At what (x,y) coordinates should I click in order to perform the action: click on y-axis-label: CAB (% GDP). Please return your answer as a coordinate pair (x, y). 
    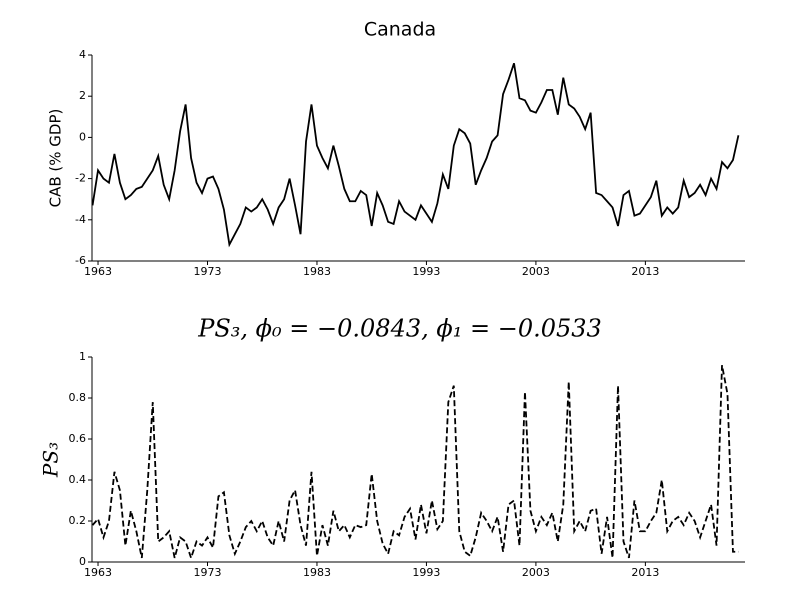
    Looking at the image, I should click on (56, 158).